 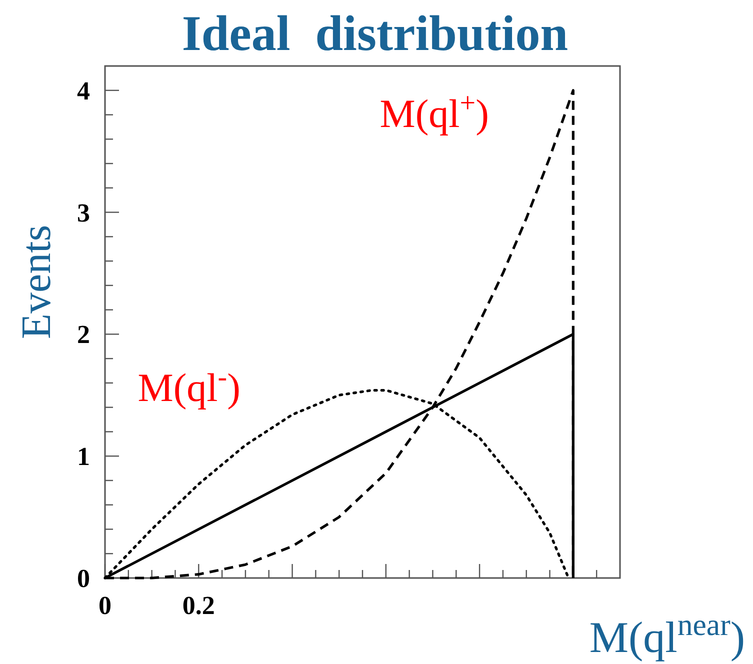 What do you see at coordinates (189, 386) in the screenshot?
I see `series-label: M(ql$^{-}$)` at bounding box center [189, 386].